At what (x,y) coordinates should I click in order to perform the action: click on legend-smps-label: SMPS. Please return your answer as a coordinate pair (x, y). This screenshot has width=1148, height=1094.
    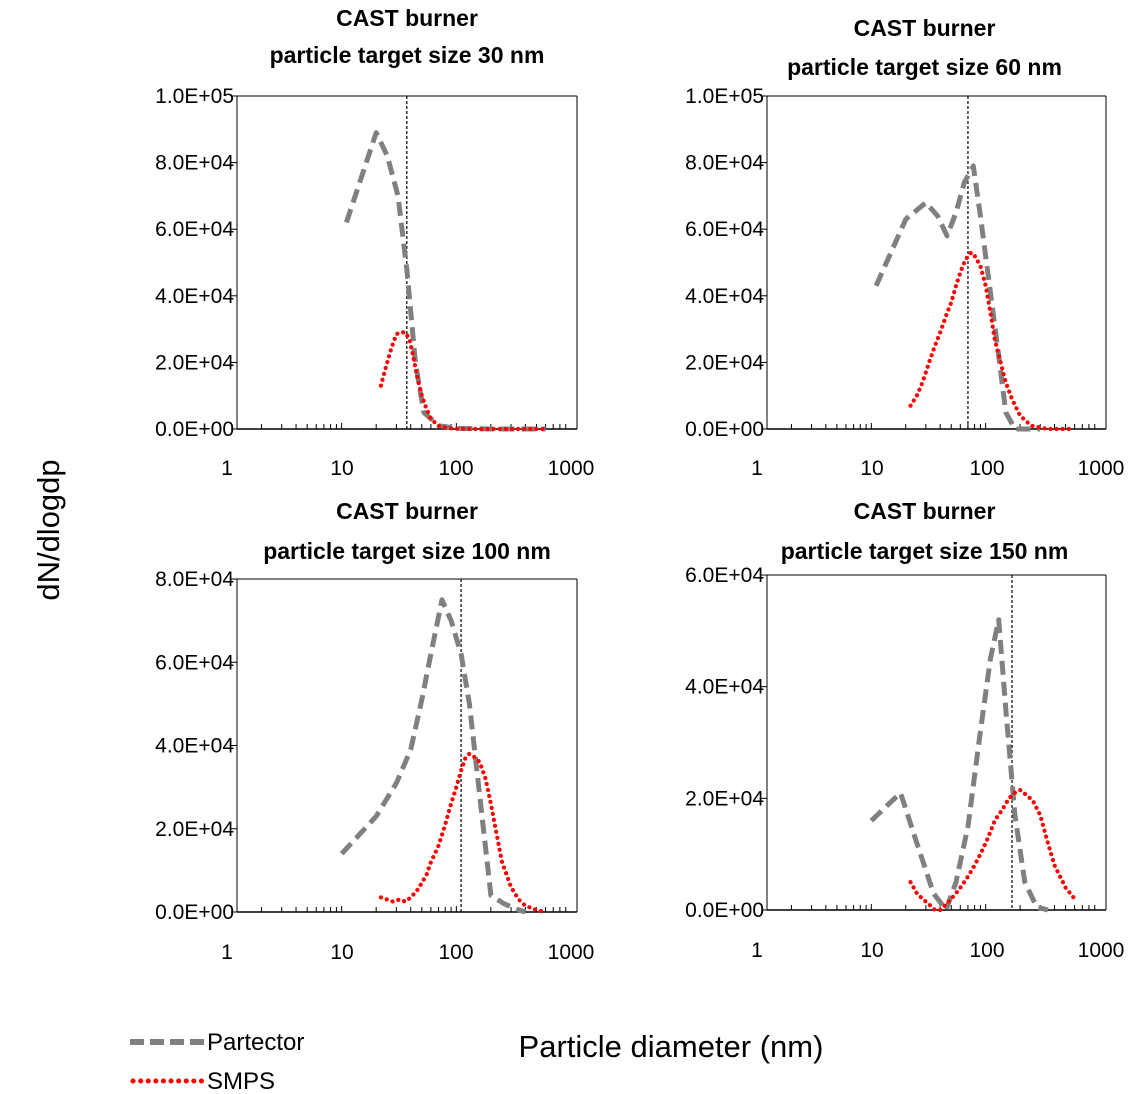
    Looking at the image, I should click on (241, 1081).